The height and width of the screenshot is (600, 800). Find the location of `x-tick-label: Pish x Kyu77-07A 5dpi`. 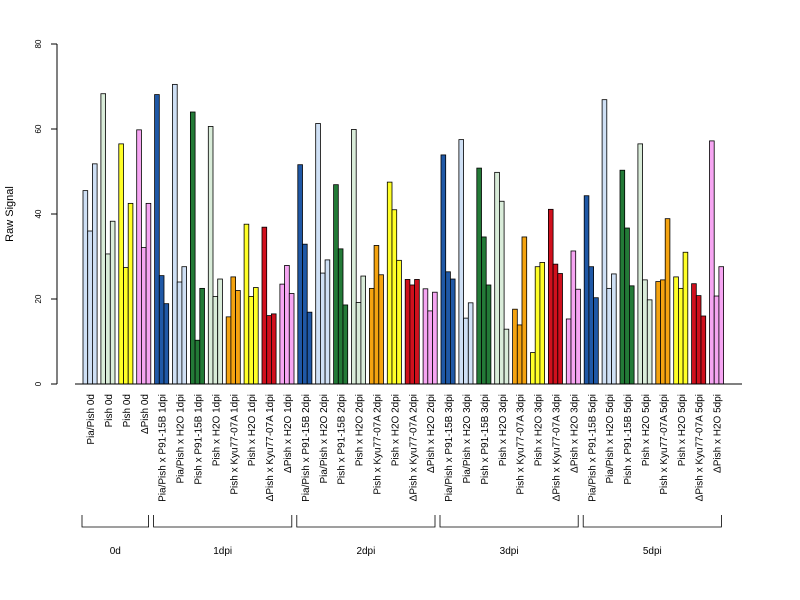

x-tick-label: Pish x Kyu77-07A 5dpi is located at coordinates (664, 444).